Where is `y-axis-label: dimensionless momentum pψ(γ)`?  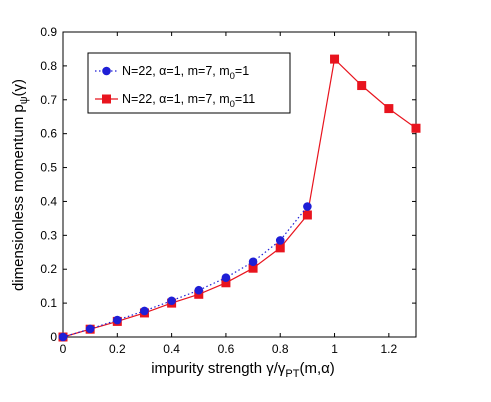
y-axis-label: dimensionless momentum pψ(γ) is located at coordinates (20, 185).